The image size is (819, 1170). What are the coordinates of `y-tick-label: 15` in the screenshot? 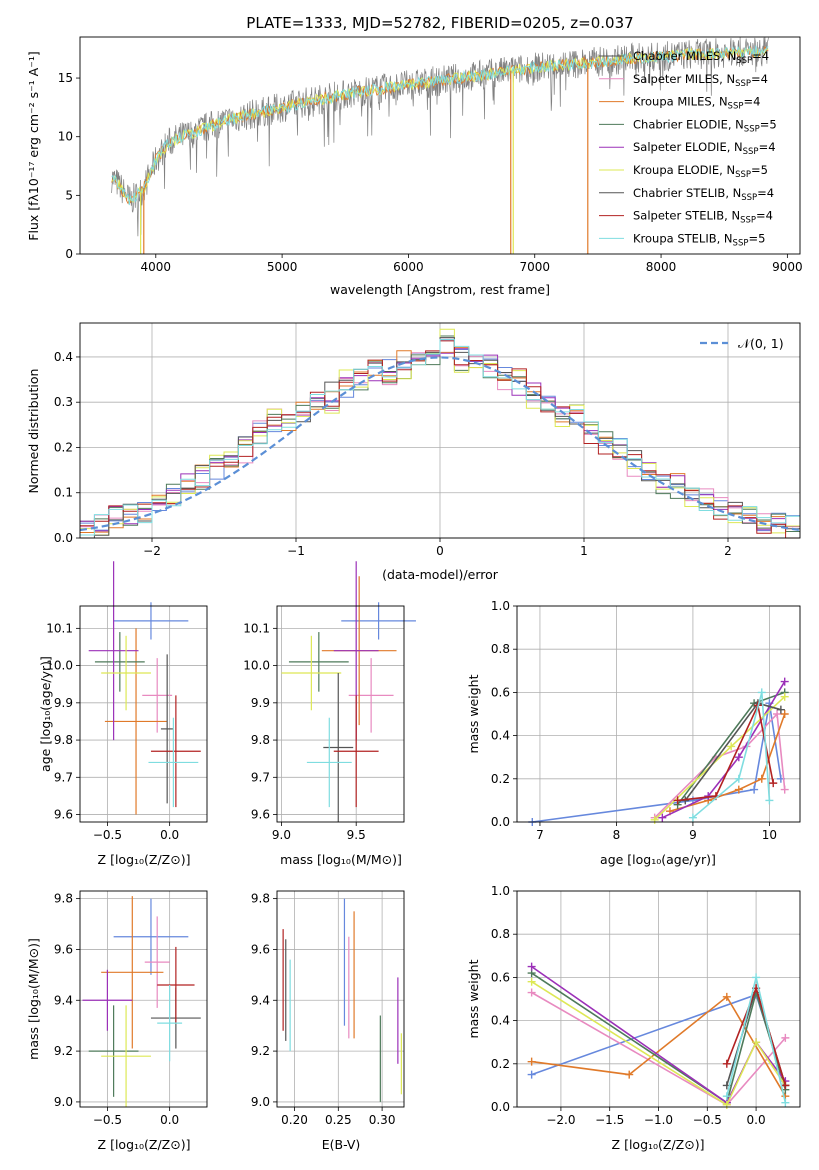 It's located at (65, 78).